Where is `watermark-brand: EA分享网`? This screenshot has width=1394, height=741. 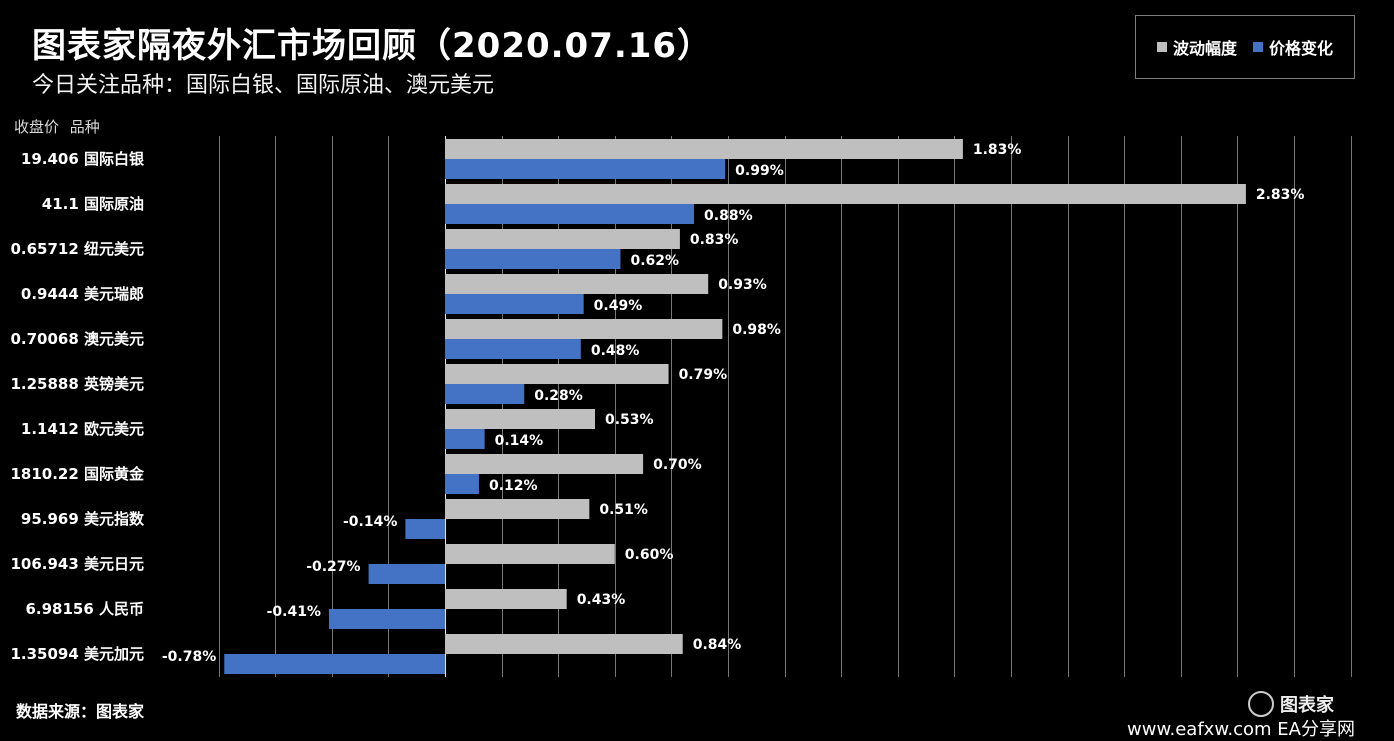
watermark-brand: EA分享网 is located at coordinates (1316, 729).